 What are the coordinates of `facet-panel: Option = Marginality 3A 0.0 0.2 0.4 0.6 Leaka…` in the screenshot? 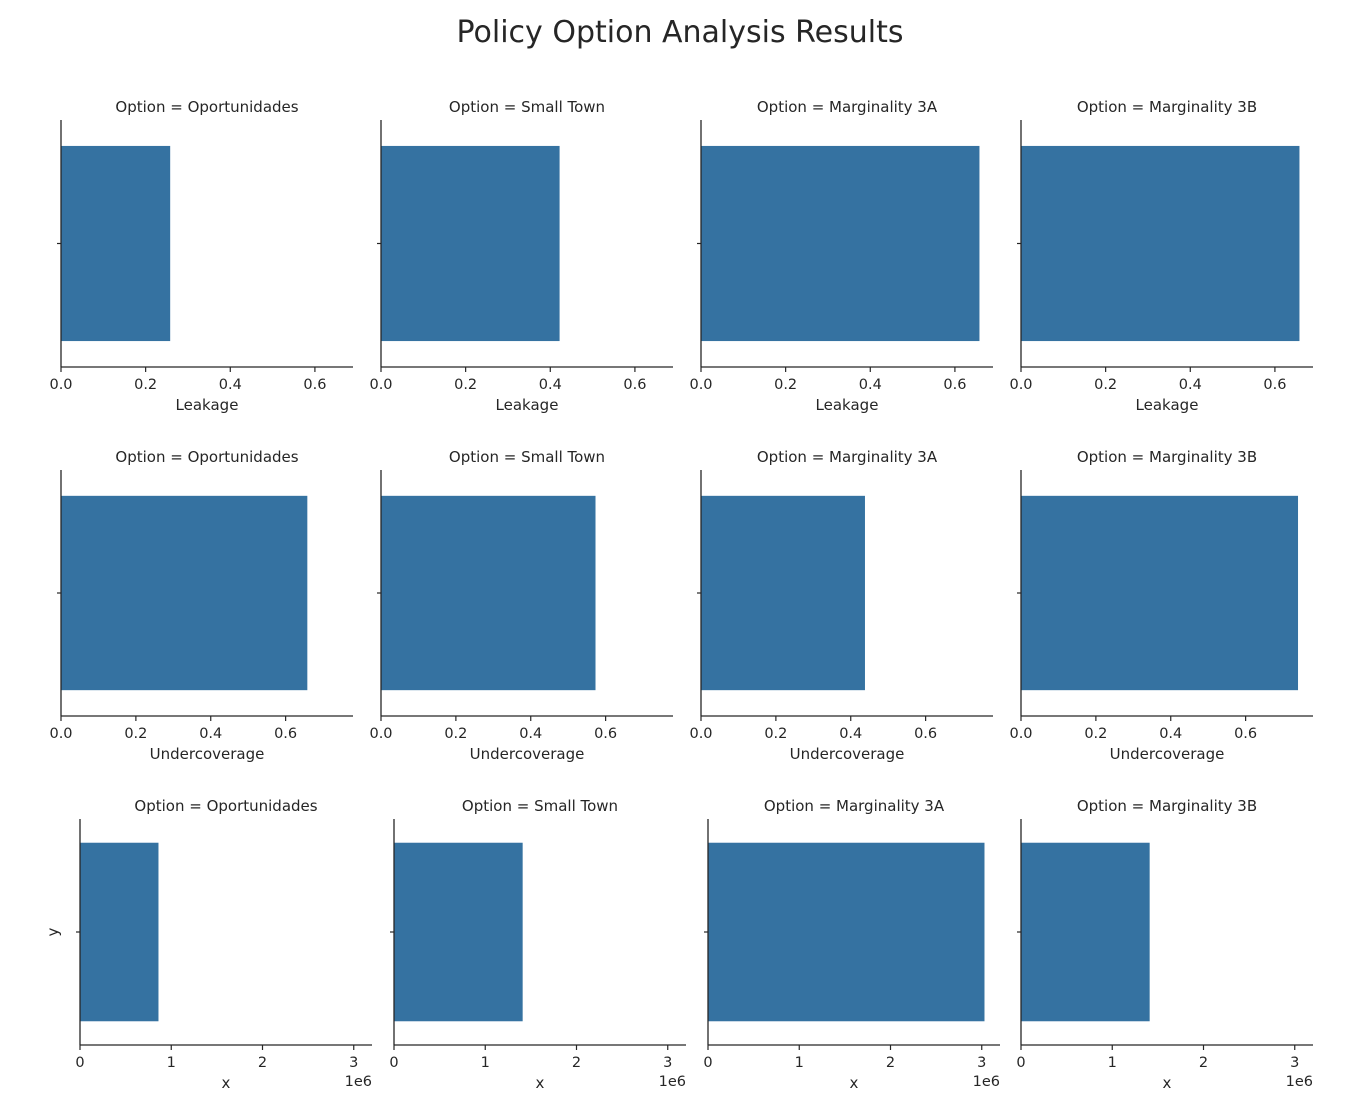 It's located at (841, 256).